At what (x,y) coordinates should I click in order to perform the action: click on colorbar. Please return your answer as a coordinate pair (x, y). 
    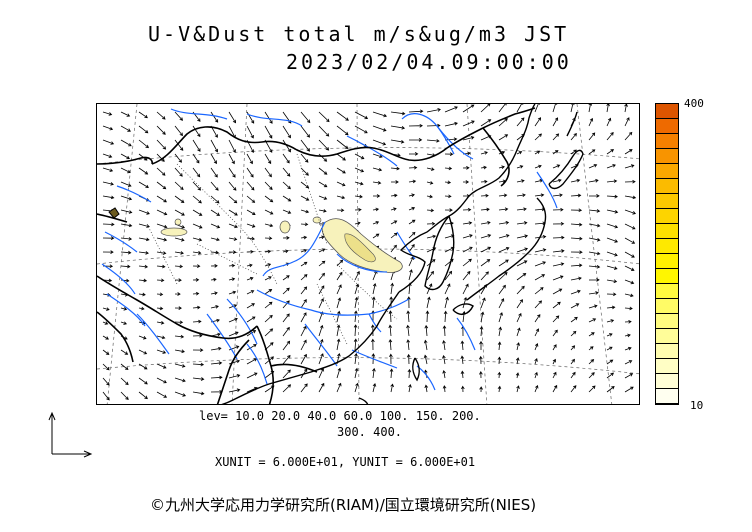
    Looking at the image, I should click on (667, 254).